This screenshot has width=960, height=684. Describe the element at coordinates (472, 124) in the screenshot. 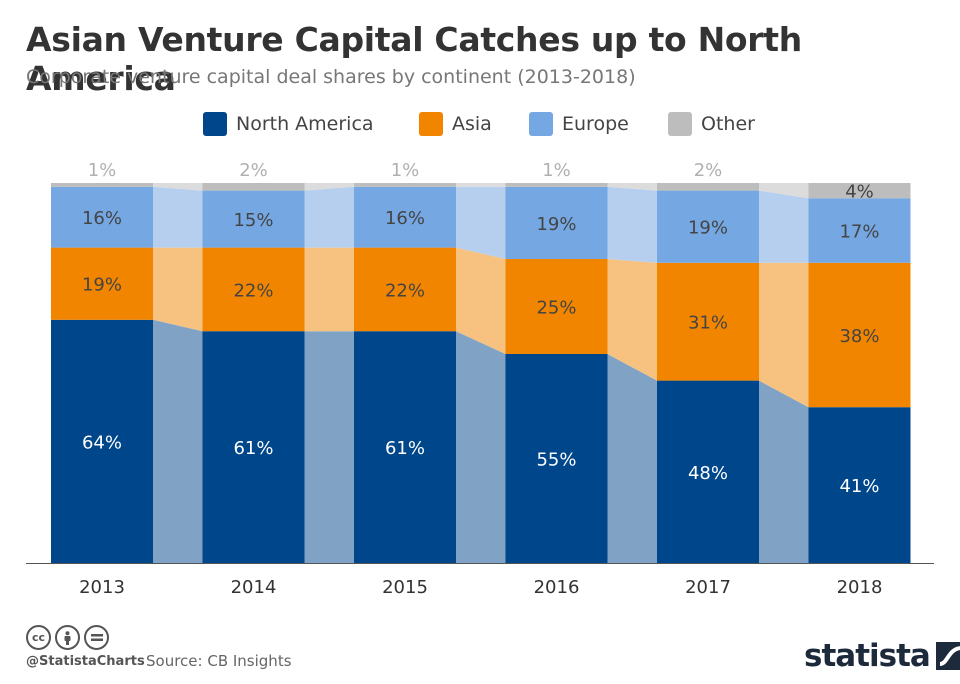

I see `legend-label-asia: Asia` at that location.